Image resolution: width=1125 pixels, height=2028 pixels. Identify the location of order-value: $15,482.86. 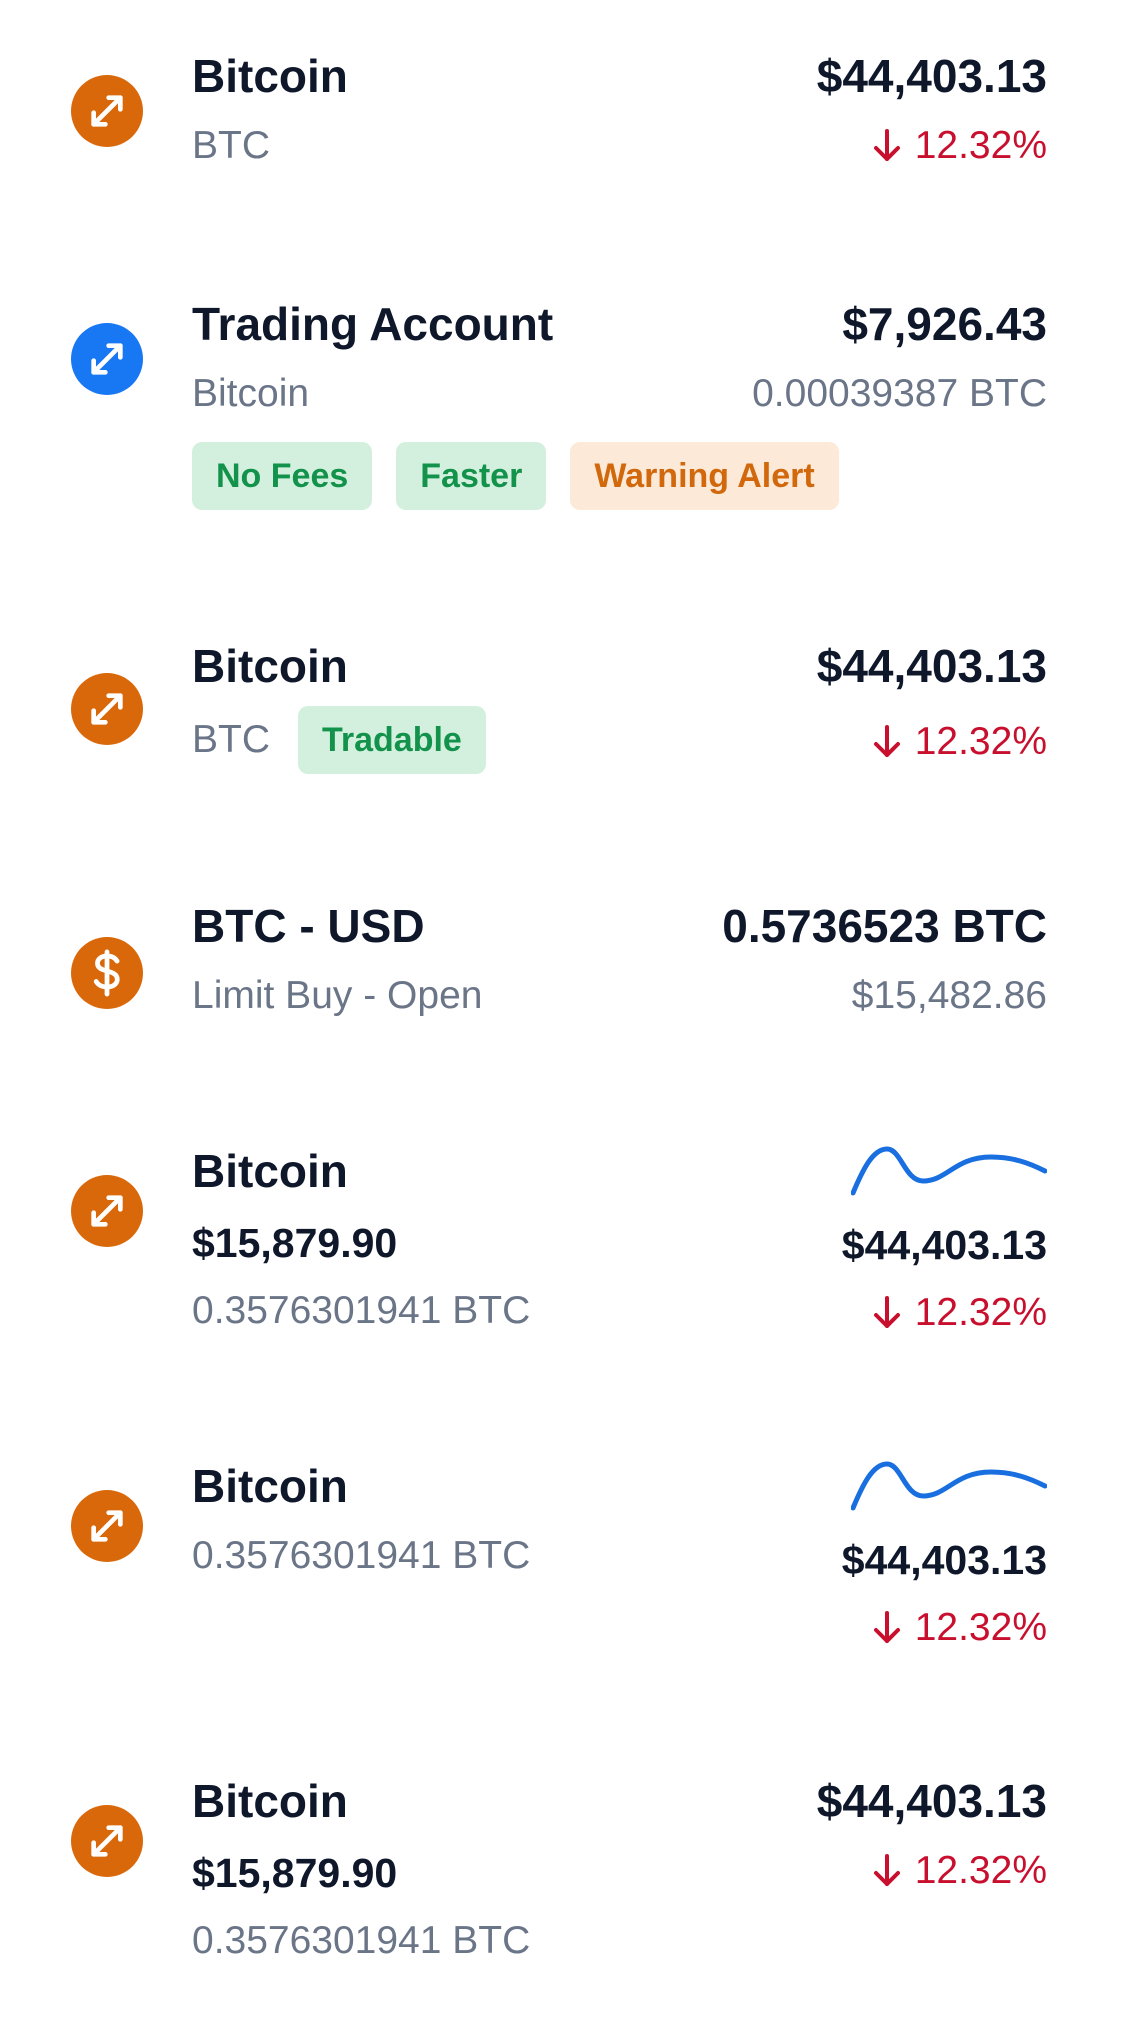
(949, 995).